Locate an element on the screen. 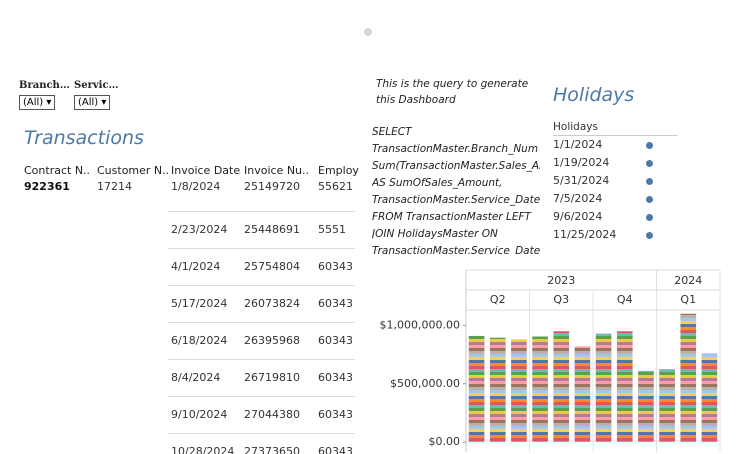 The image size is (736, 454). holiday-date: 11/25/2024 is located at coordinates (585, 234).